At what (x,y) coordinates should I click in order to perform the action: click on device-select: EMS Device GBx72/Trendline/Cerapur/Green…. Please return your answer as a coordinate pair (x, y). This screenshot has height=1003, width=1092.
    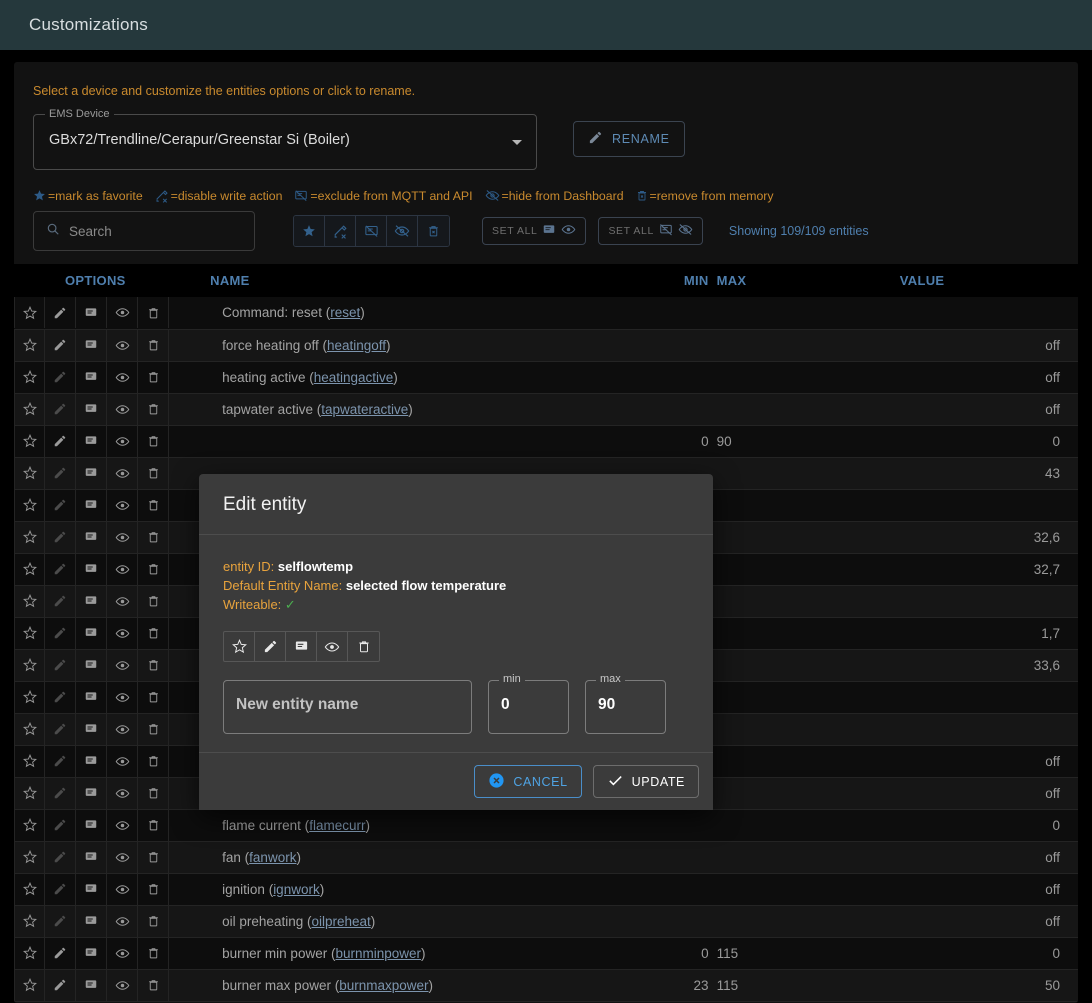
    Looking at the image, I should click on (285, 139).